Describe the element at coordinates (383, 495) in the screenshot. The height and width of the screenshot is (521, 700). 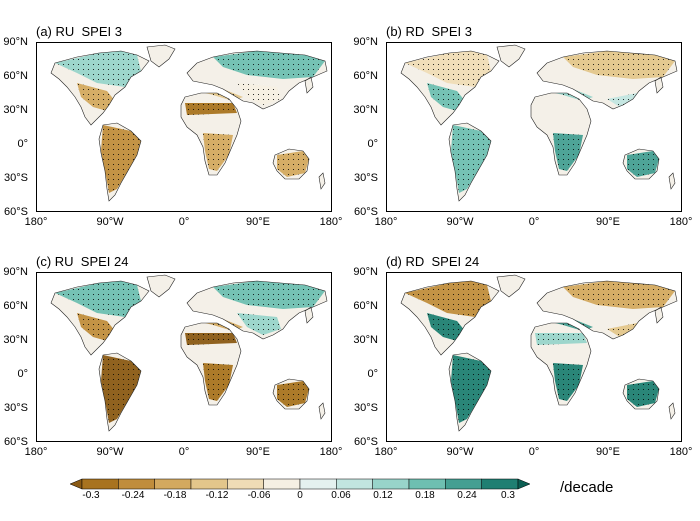
I see `colorbar-tick-label: 0.12` at that location.